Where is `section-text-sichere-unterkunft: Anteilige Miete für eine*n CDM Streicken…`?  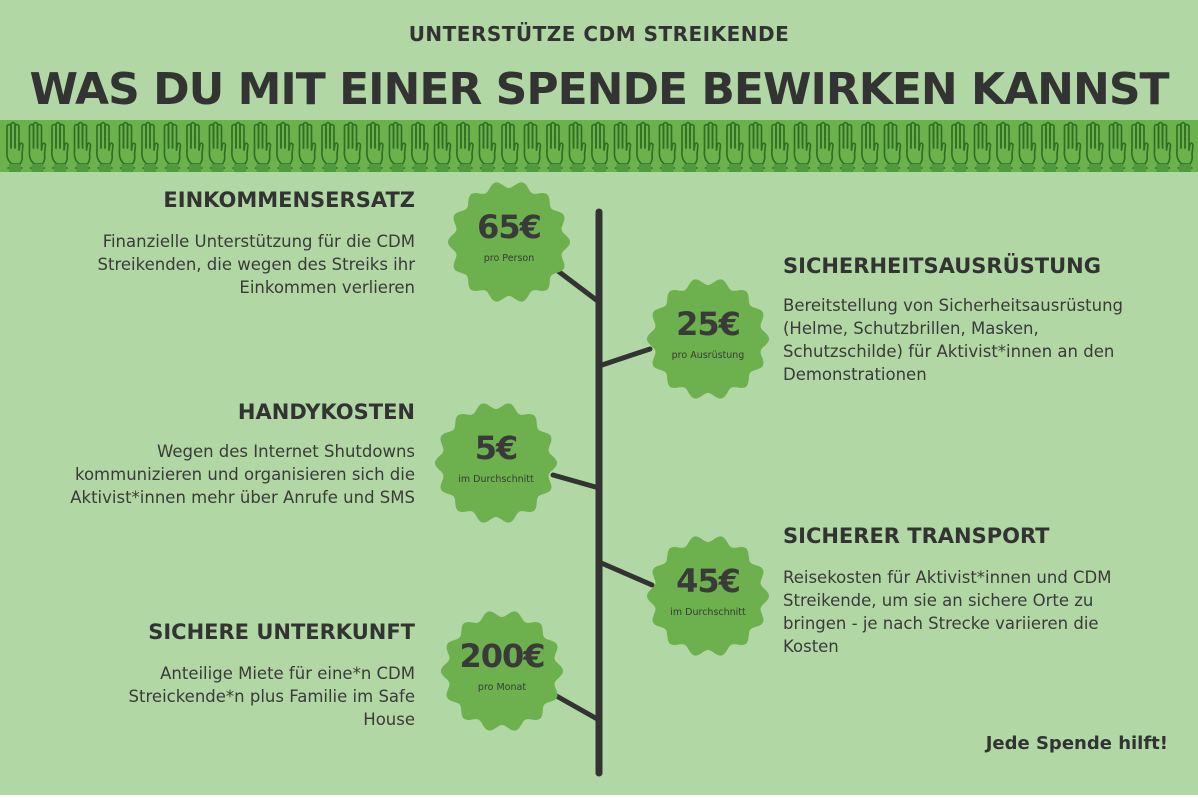
section-text-sichere-unterkunft: Anteilige Miete für eine*n CDM Streicken… is located at coordinates (271, 696).